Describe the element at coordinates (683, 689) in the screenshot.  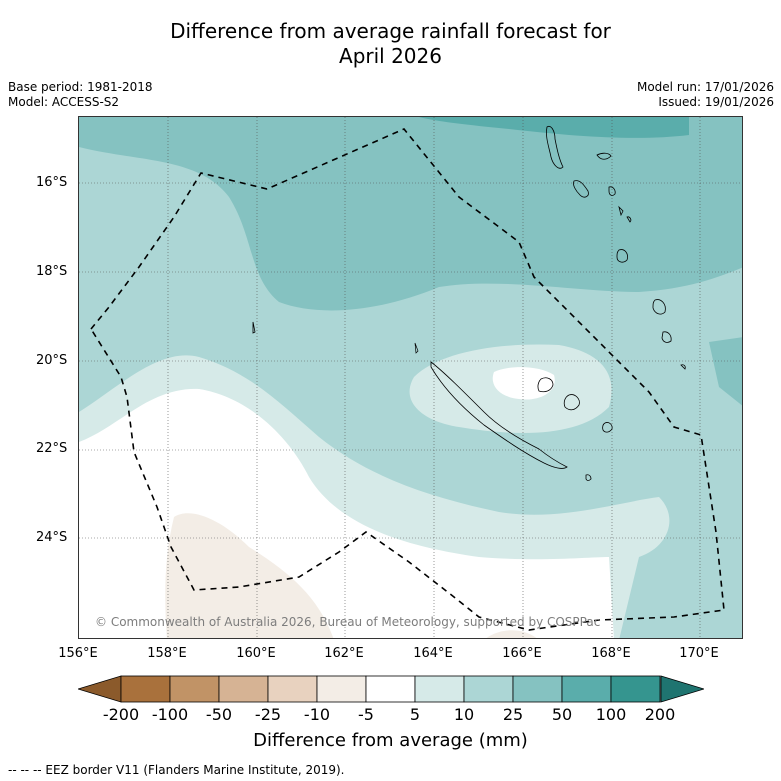
I see `colorbar-extend-high` at that location.